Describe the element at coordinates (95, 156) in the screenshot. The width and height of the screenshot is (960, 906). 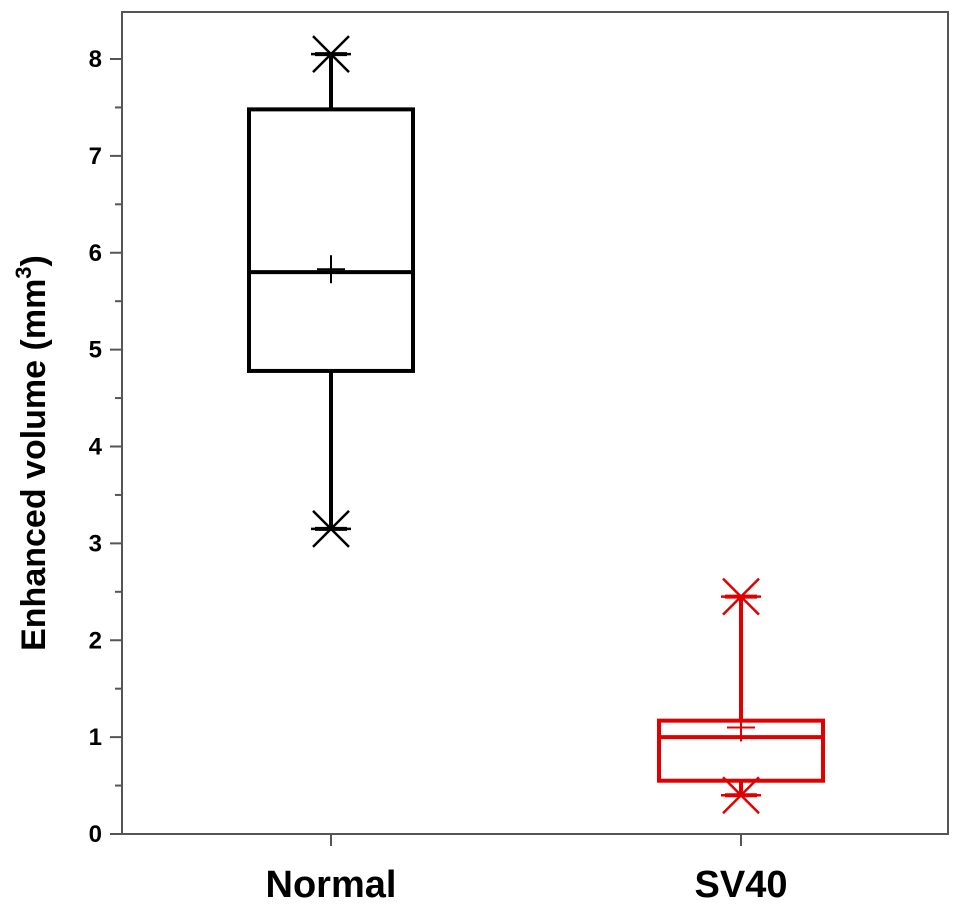
I see `y-tick-label: 7` at that location.